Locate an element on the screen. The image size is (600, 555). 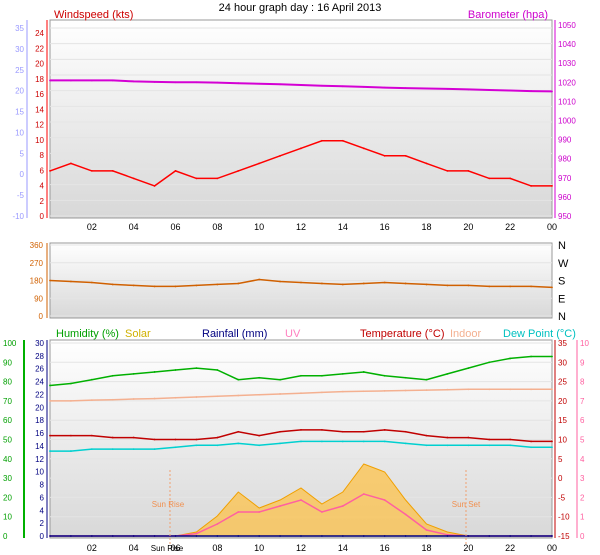
direction-tick-label: 270 is located at coordinates (37, 263).